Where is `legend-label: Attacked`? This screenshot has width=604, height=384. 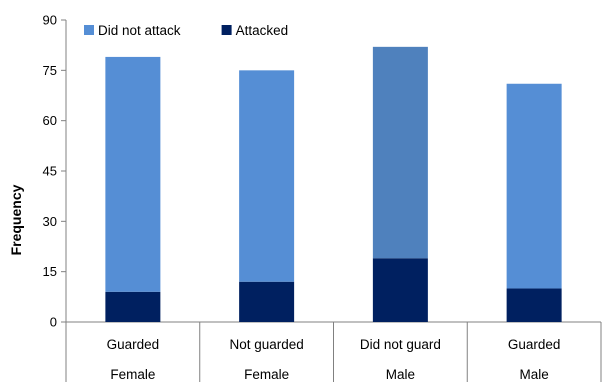 legend-label: Attacked is located at coordinates (262, 30).